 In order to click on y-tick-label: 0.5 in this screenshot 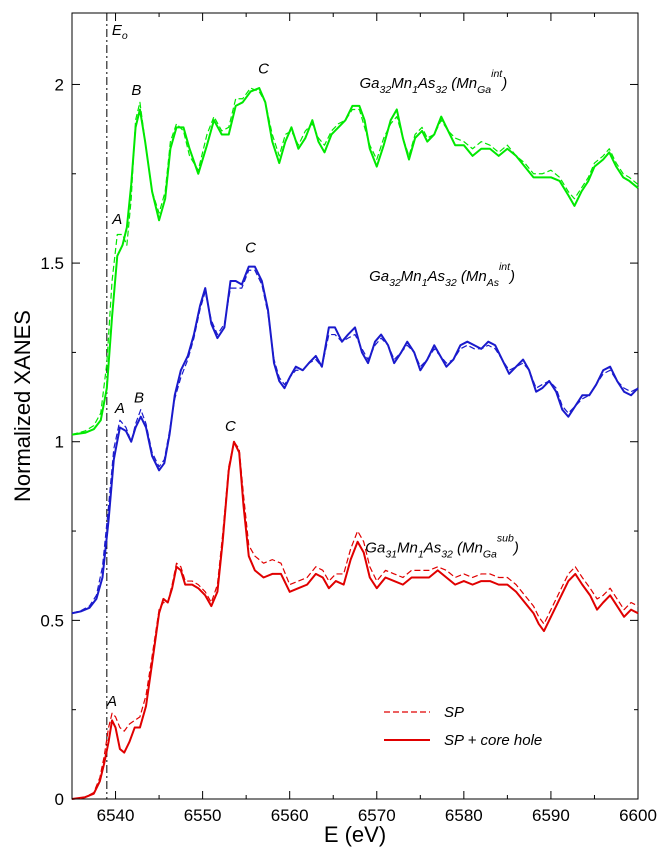, I will do `click(52, 620)`.